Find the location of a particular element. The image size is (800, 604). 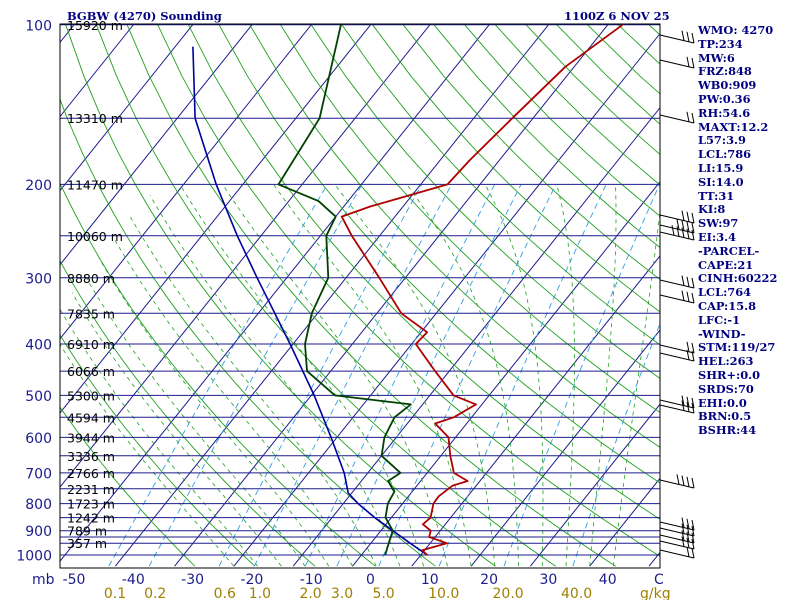

height-label: 3336 m is located at coordinates (91, 456).